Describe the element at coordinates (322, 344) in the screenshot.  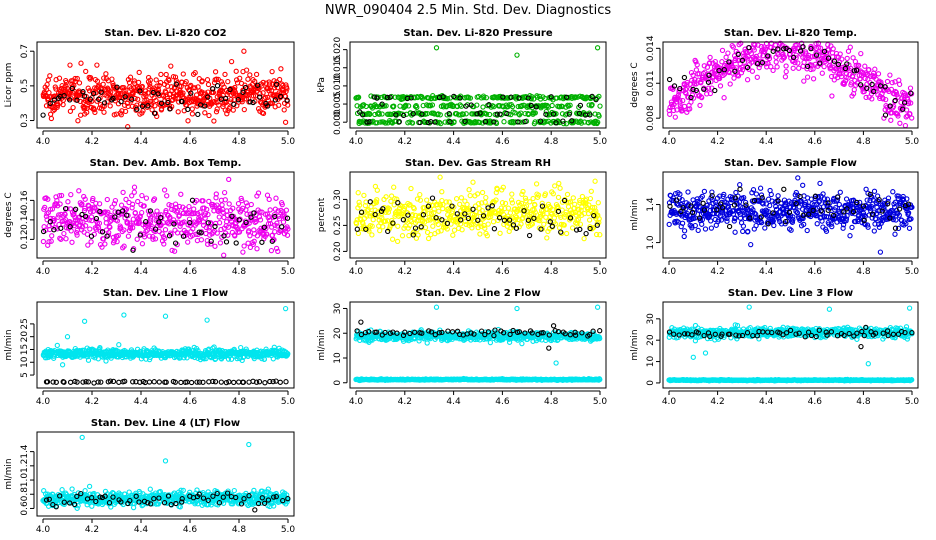
I see `y-axis-label: ml/min` at that location.